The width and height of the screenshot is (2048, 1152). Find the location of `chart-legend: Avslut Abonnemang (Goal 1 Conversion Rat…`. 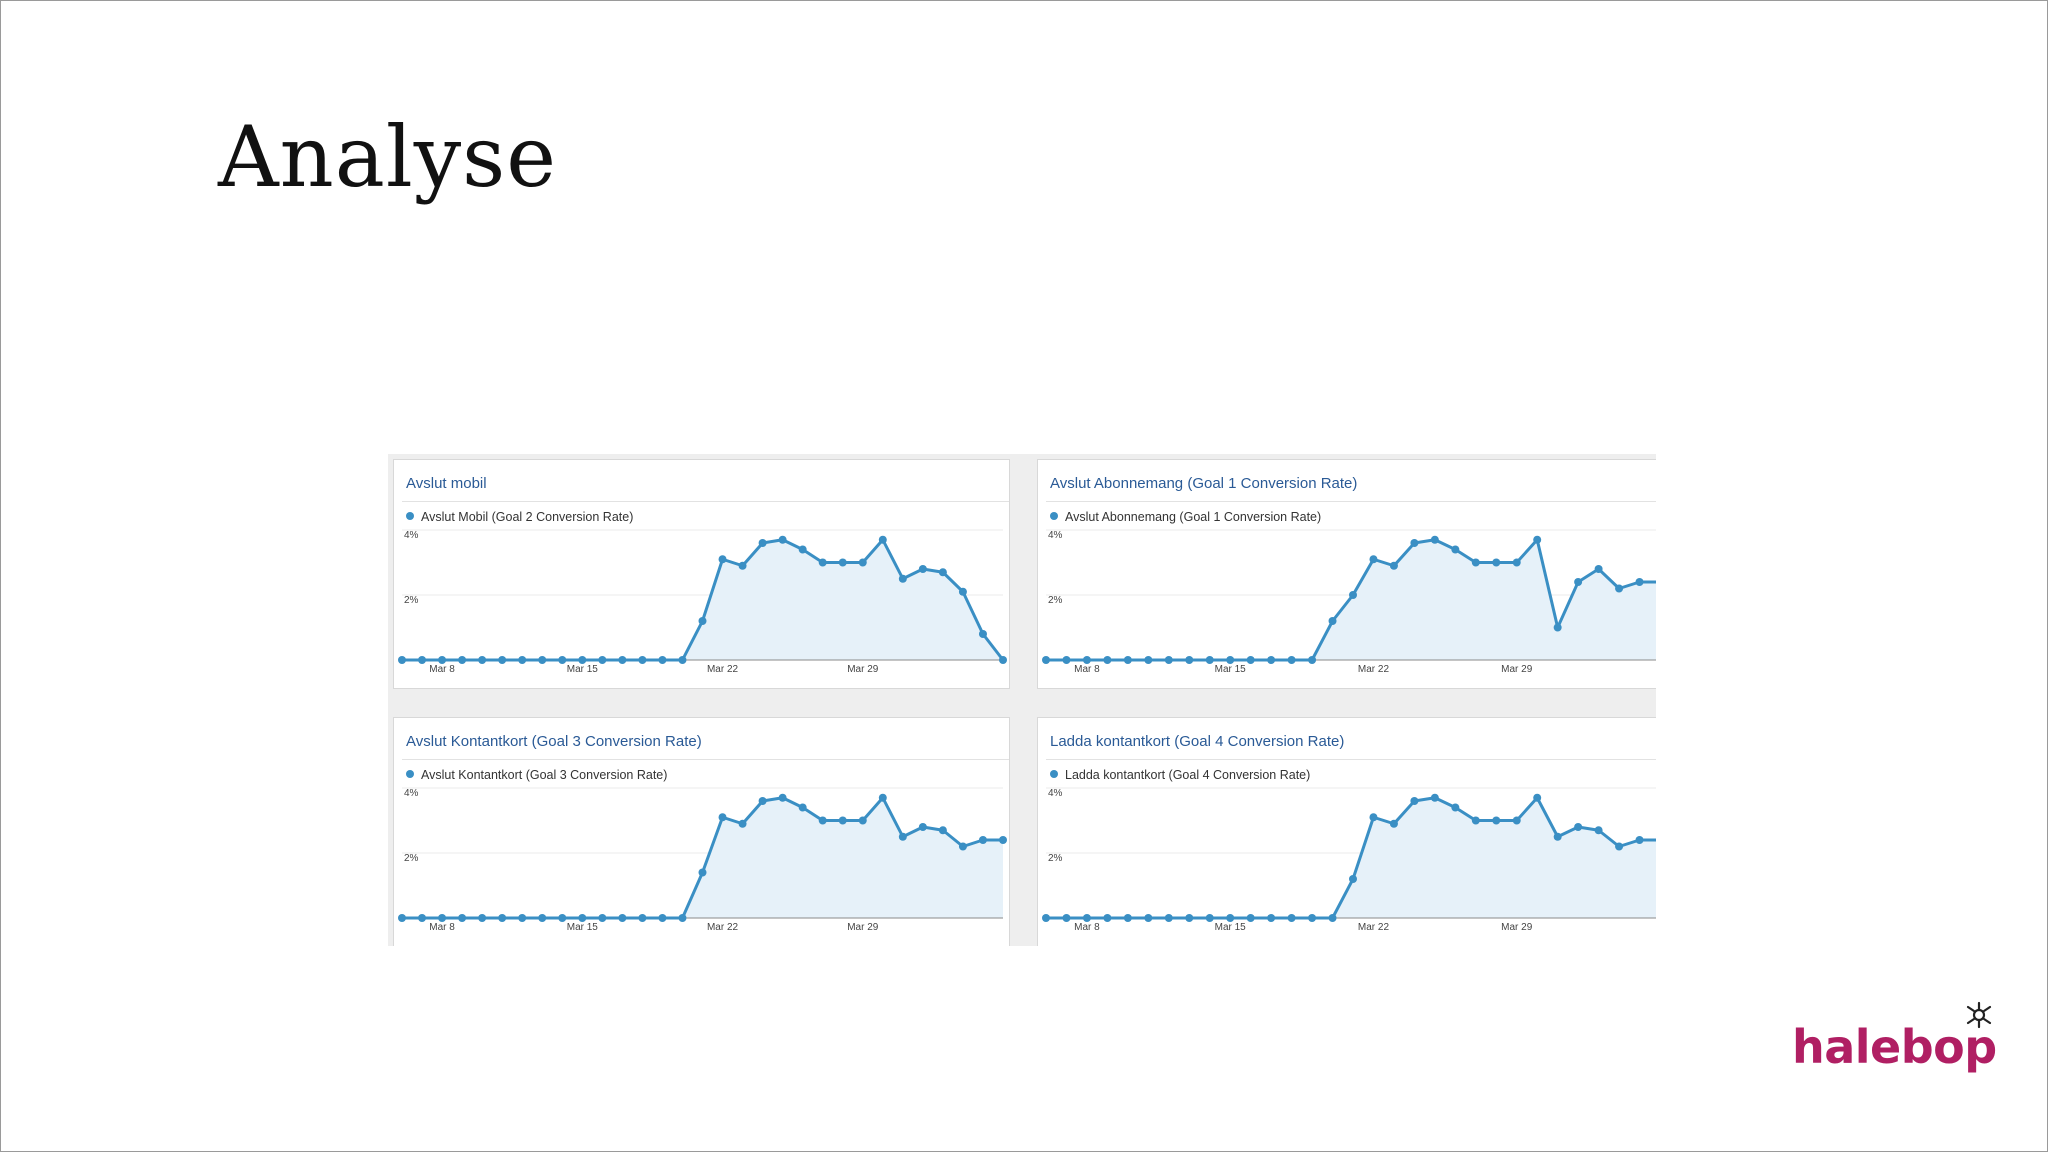

chart-legend: Avslut Abonnemang (Goal 1 Conversion Rat… is located at coordinates (1185, 517).